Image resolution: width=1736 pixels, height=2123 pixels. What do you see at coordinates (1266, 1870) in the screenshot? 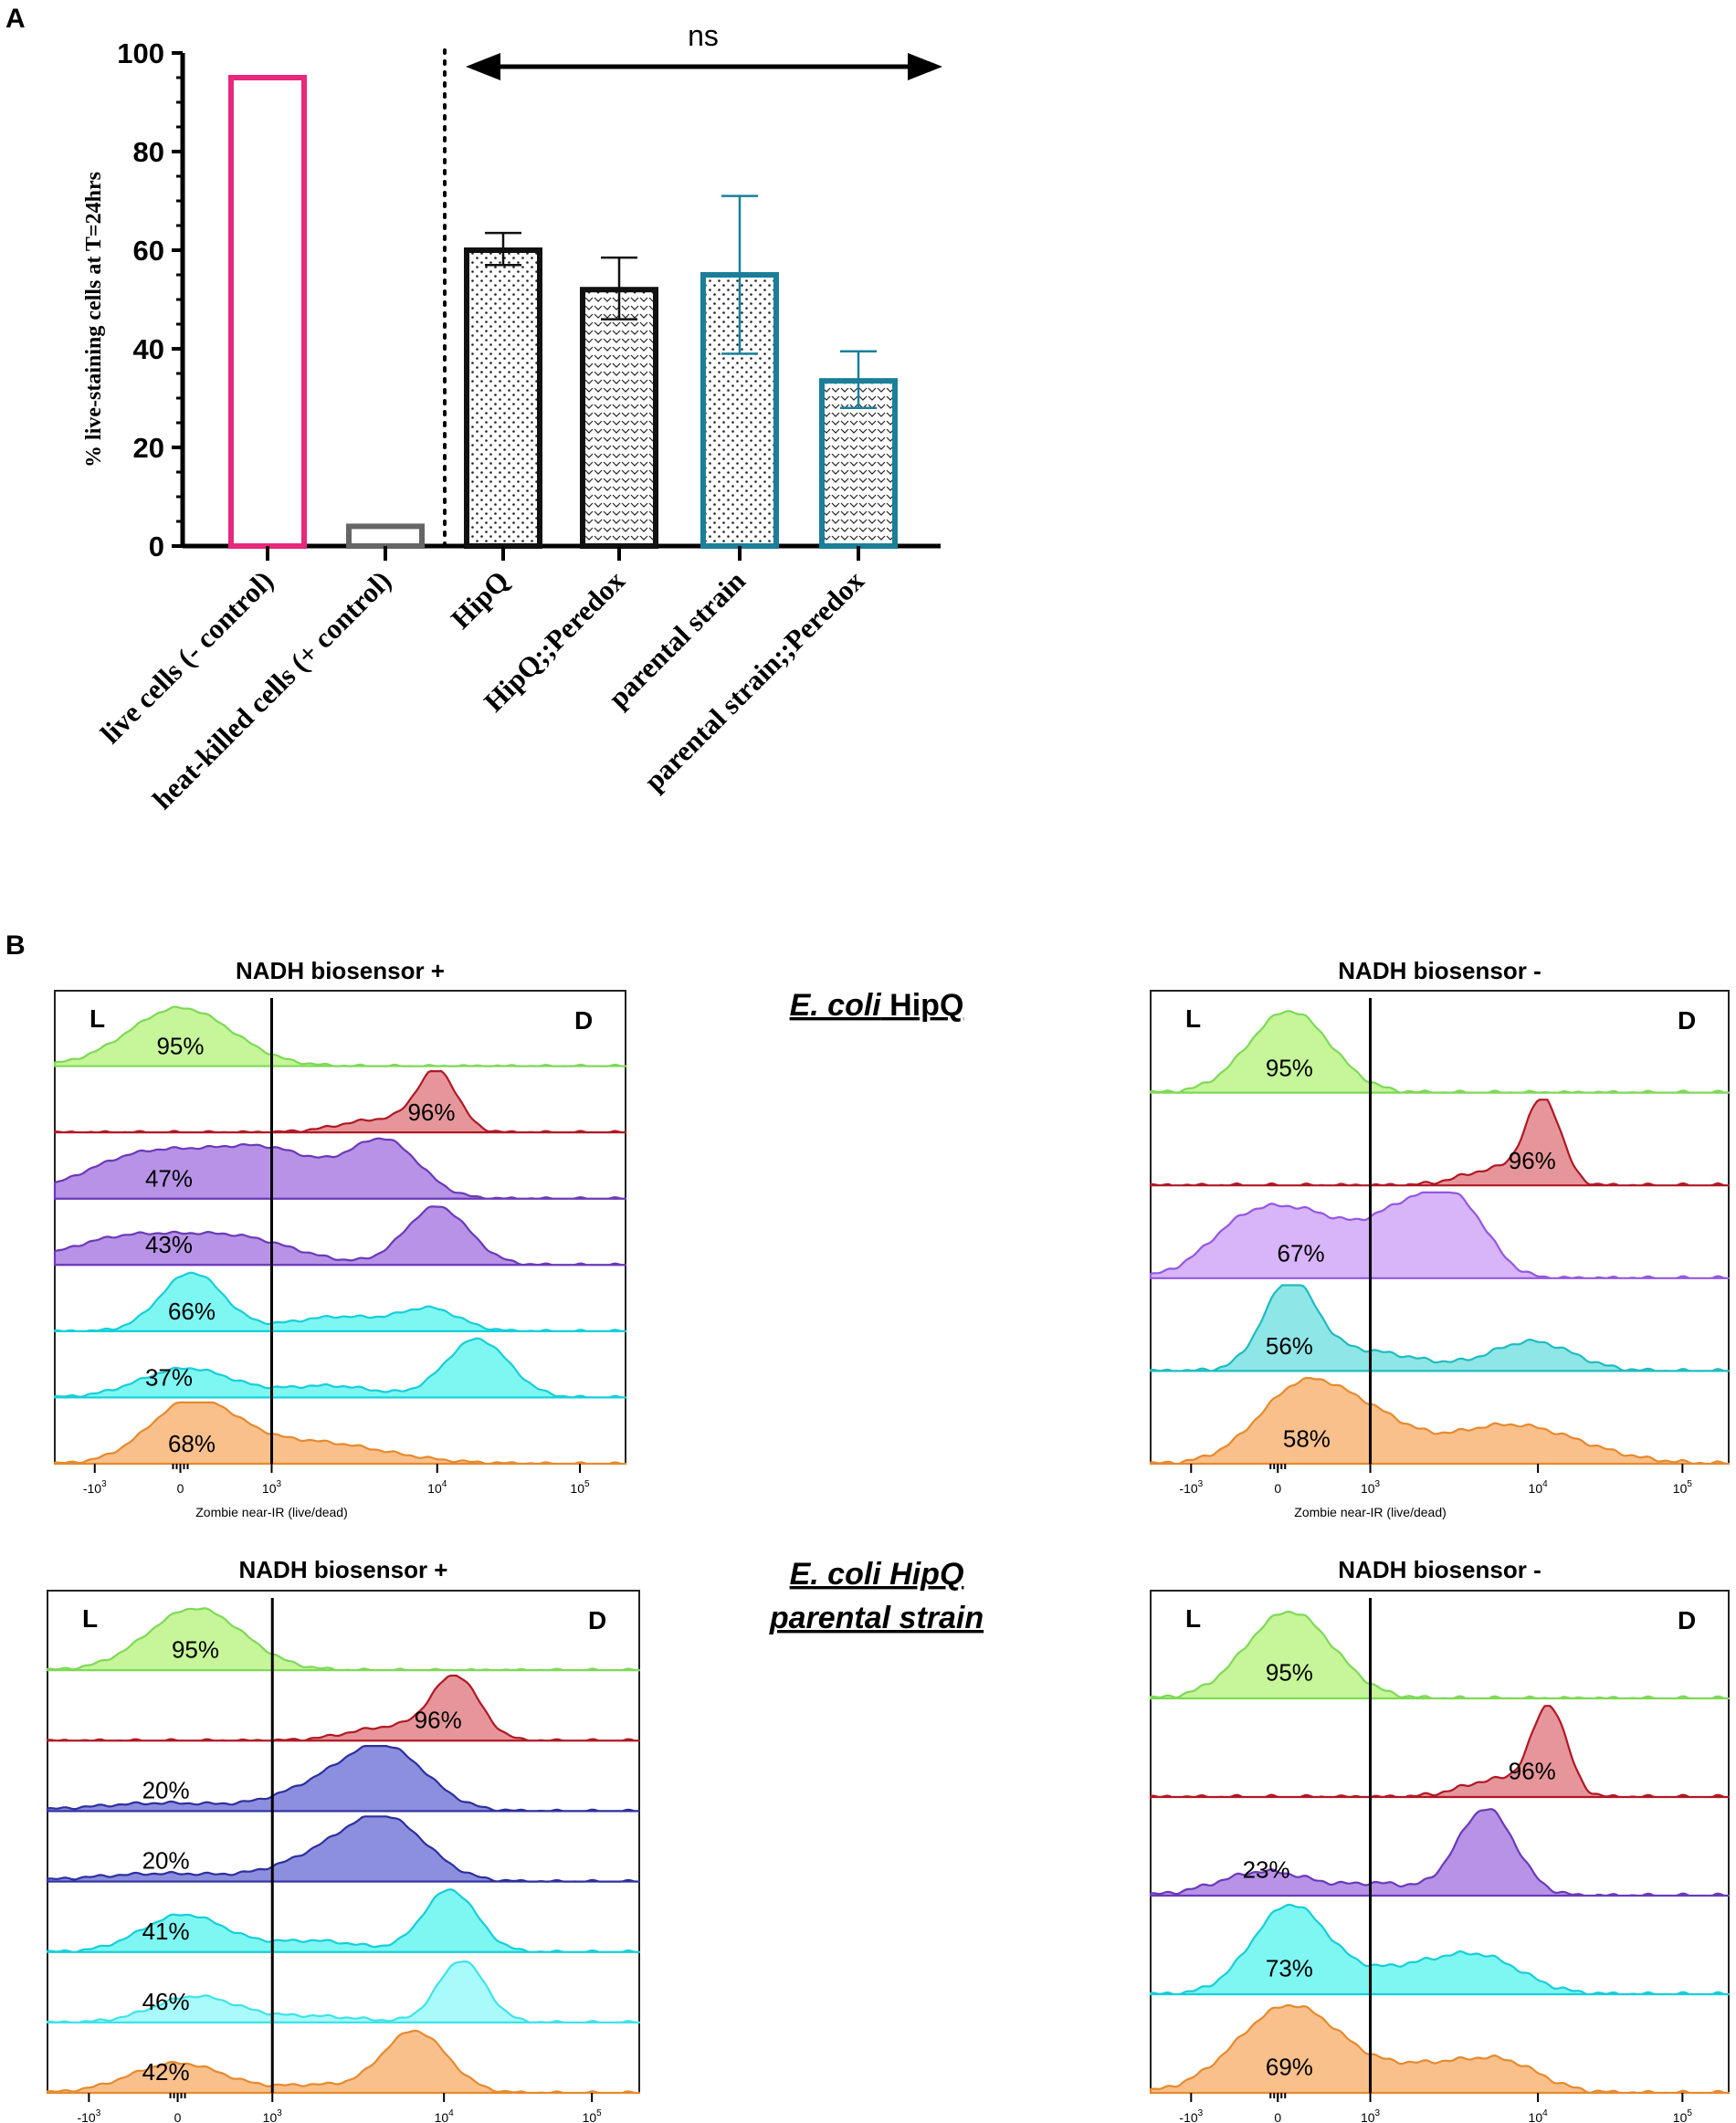
I see `track-percent-label: 23%` at bounding box center [1266, 1870].